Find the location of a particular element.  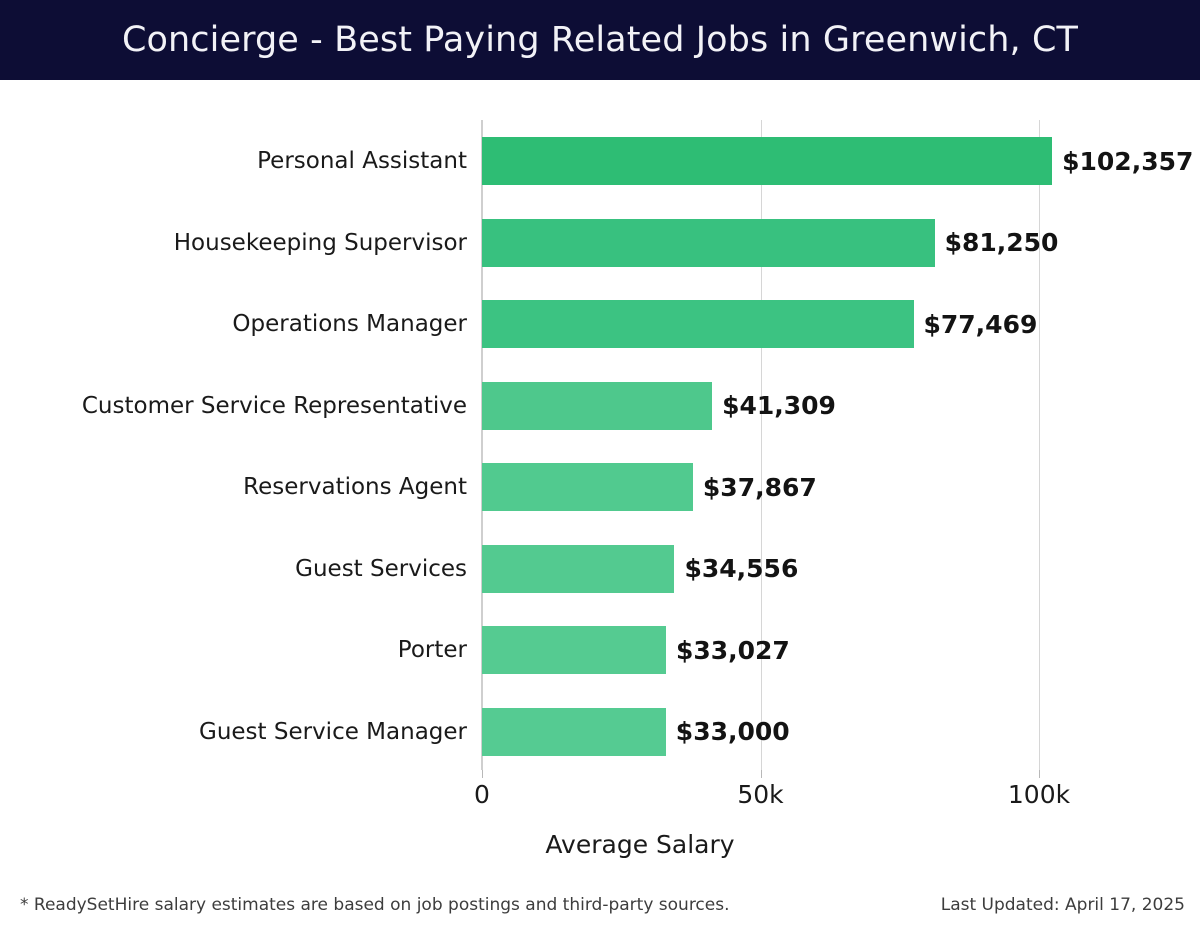

x-tick-label: 50k is located at coordinates (760, 794).